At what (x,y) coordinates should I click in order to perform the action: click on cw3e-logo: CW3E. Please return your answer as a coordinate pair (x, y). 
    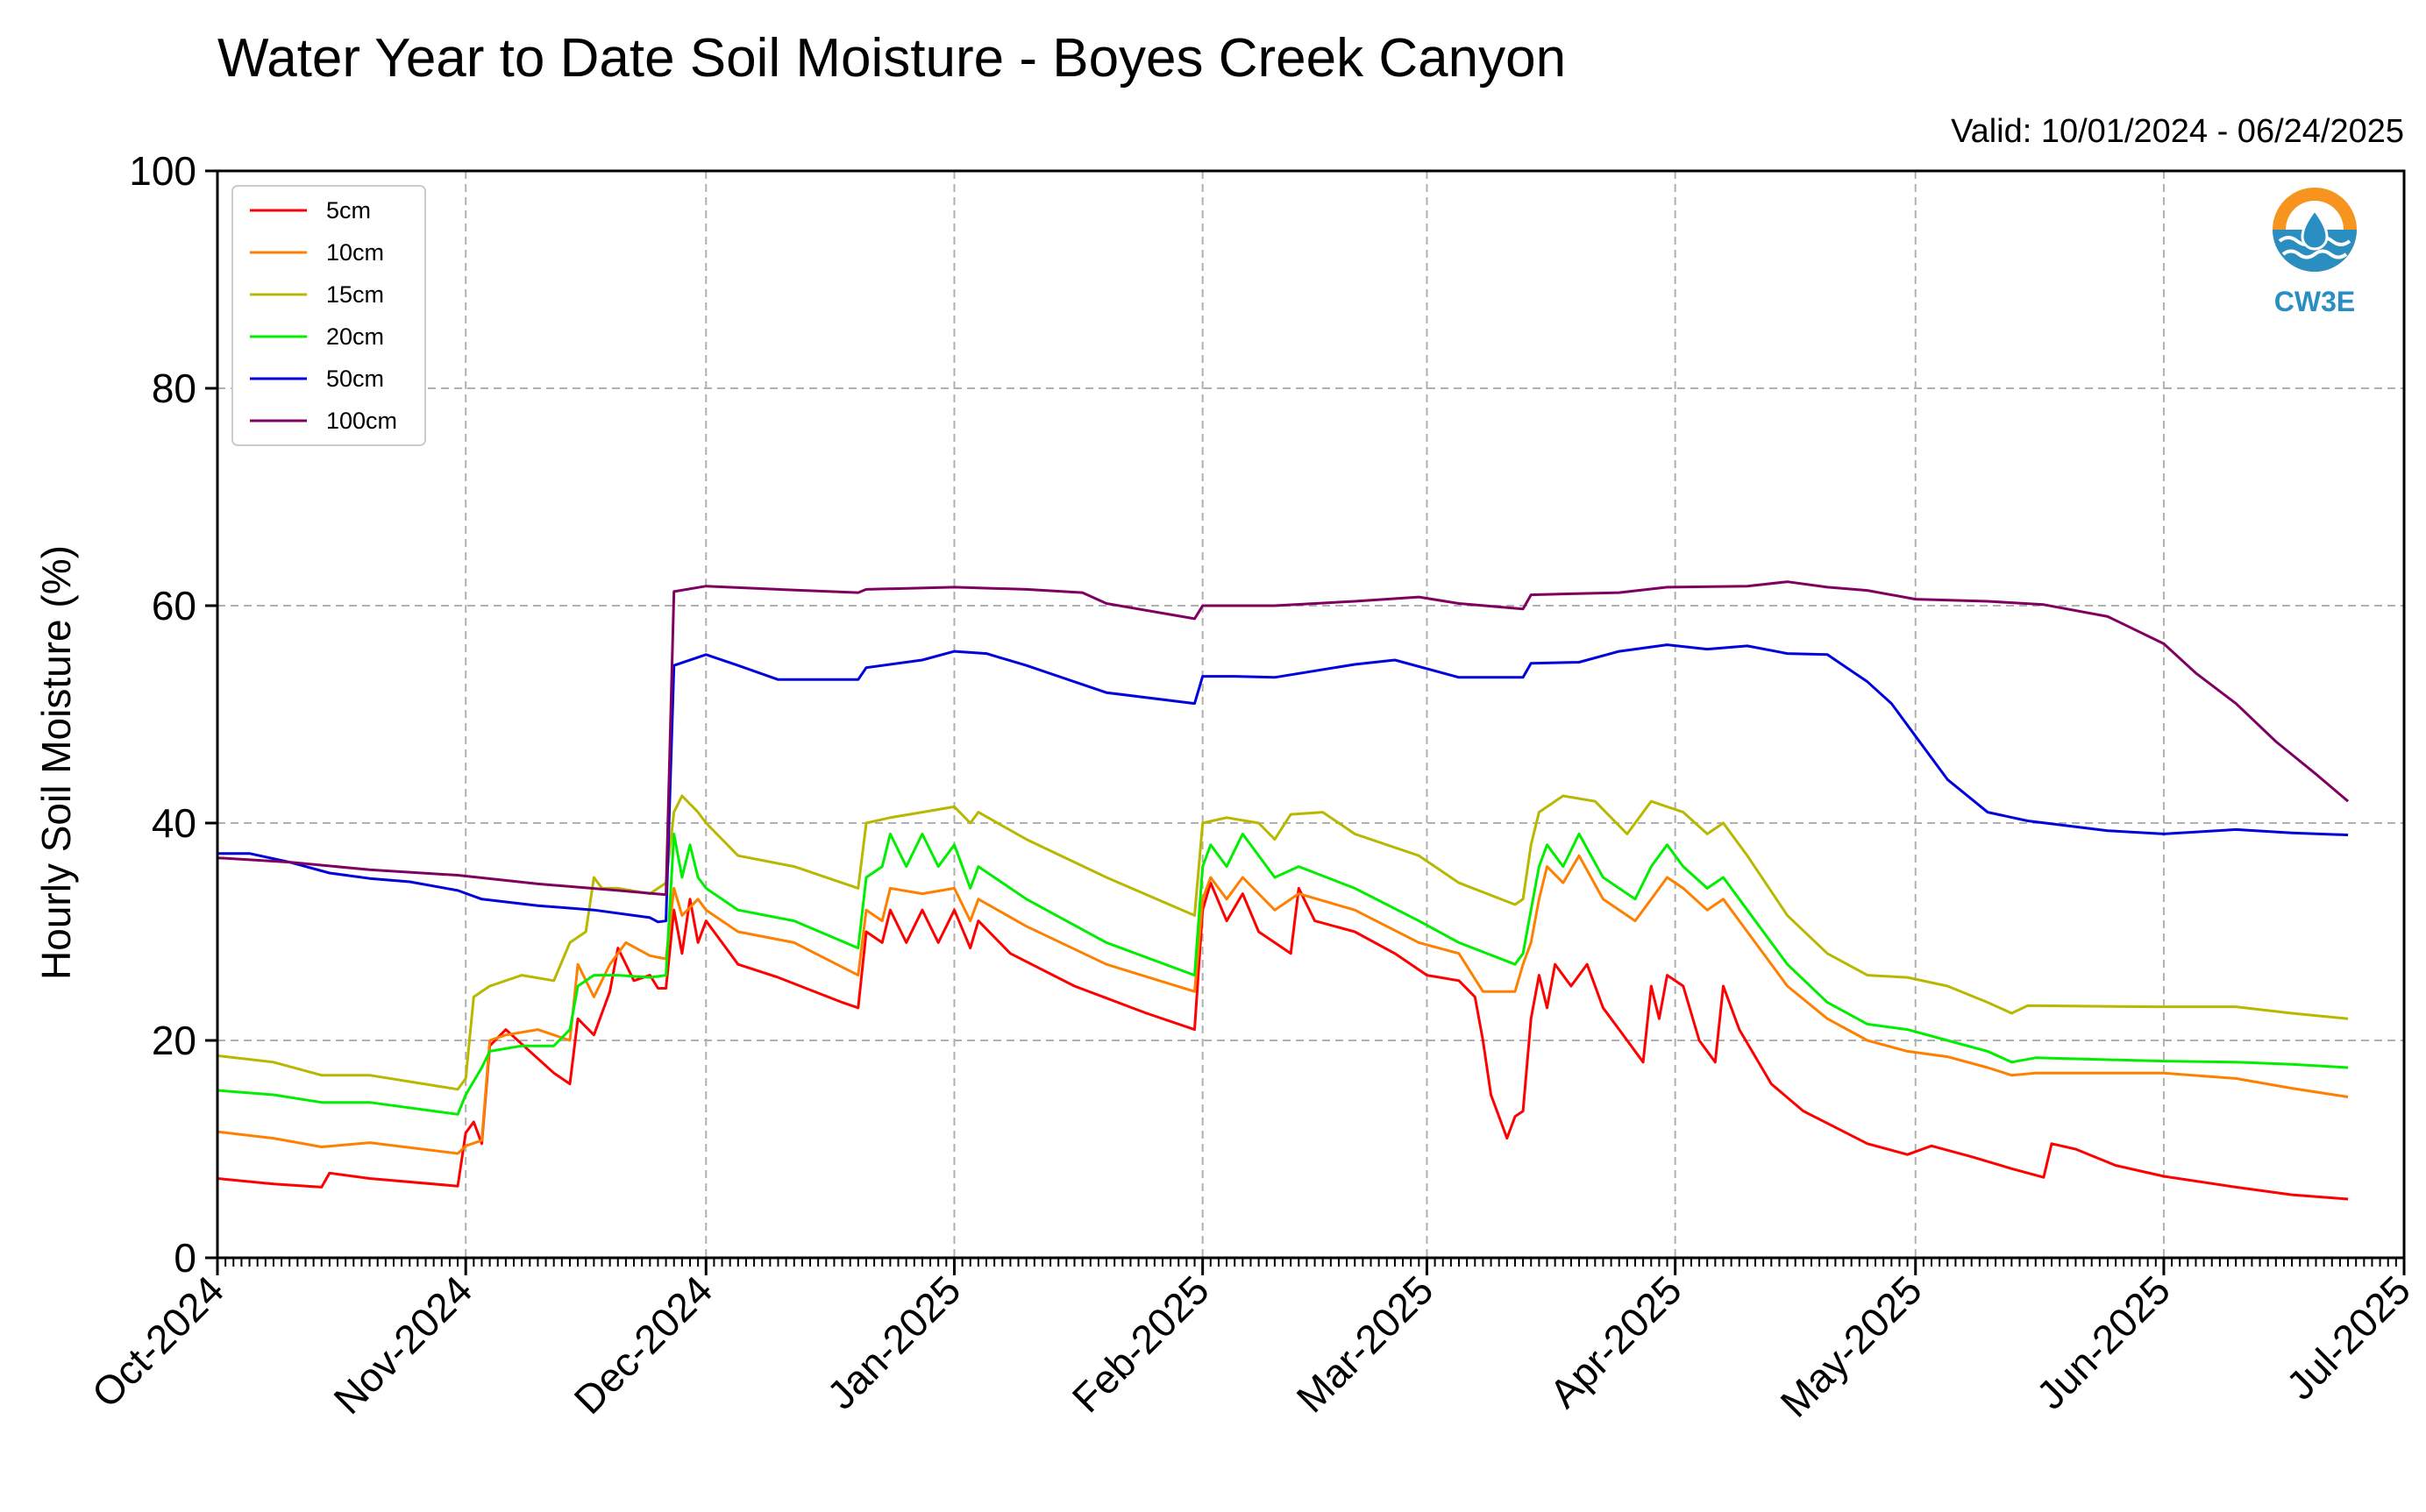
    Looking at the image, I should click on (2315, 252).